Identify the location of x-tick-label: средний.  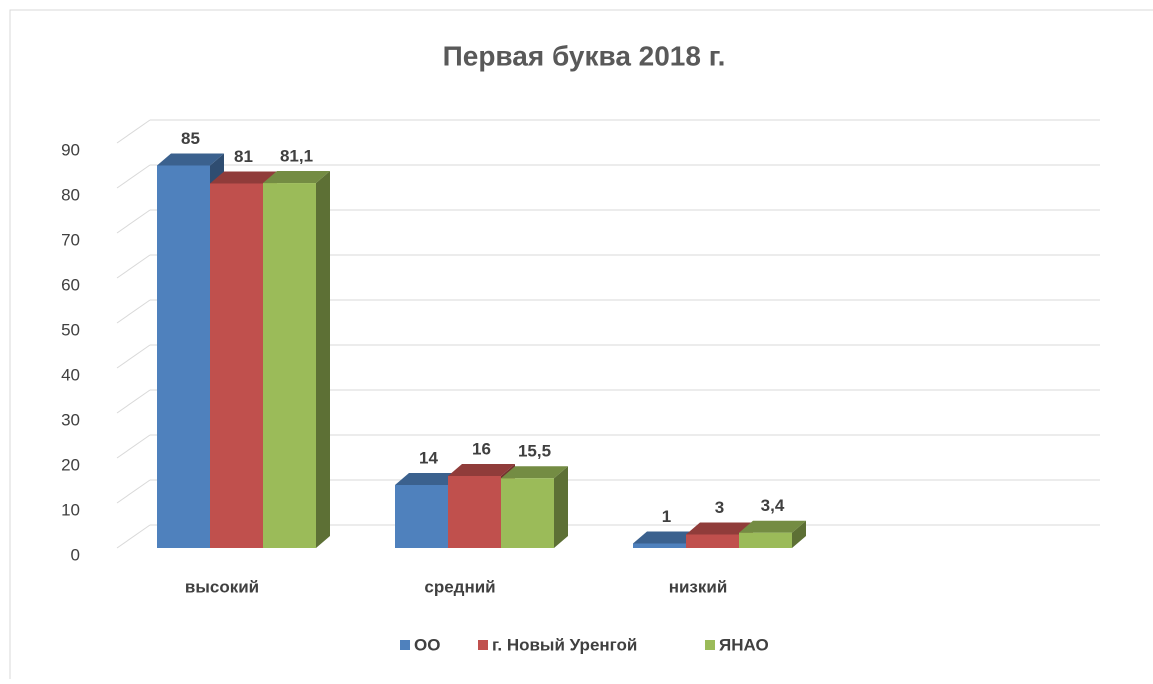
(459, 586).